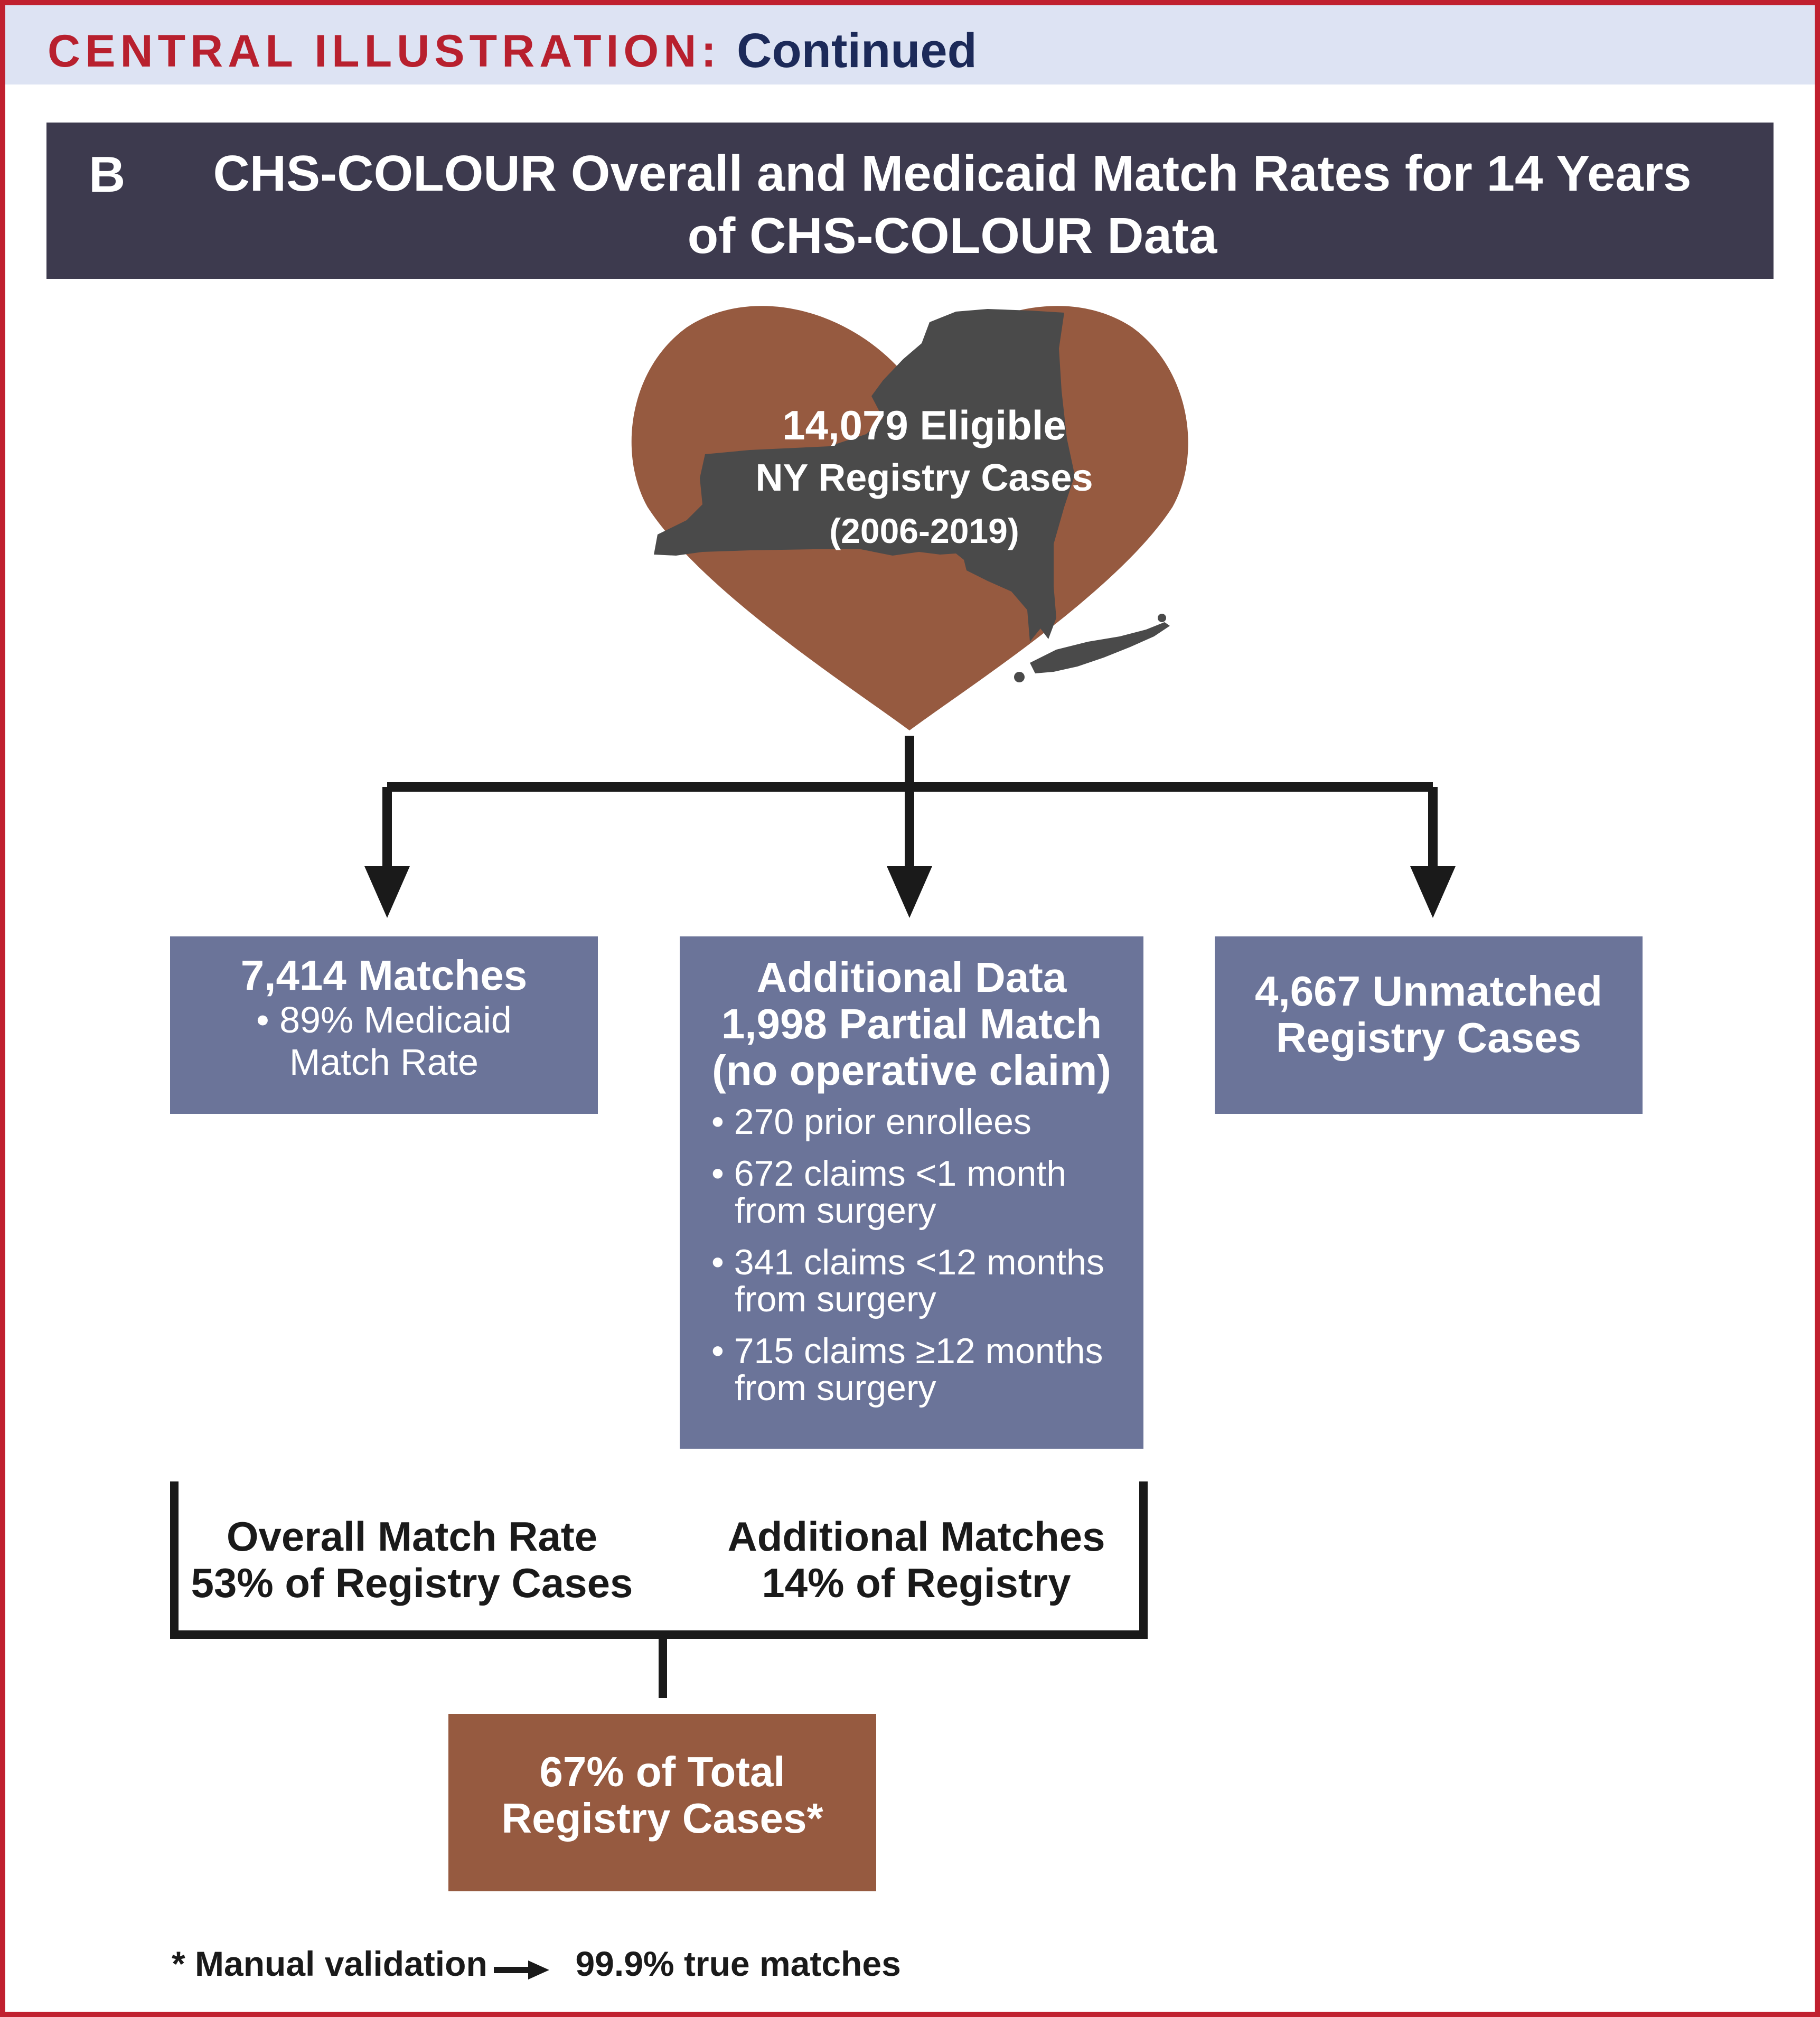  I want to click on arrow-left, so click(387, 892).